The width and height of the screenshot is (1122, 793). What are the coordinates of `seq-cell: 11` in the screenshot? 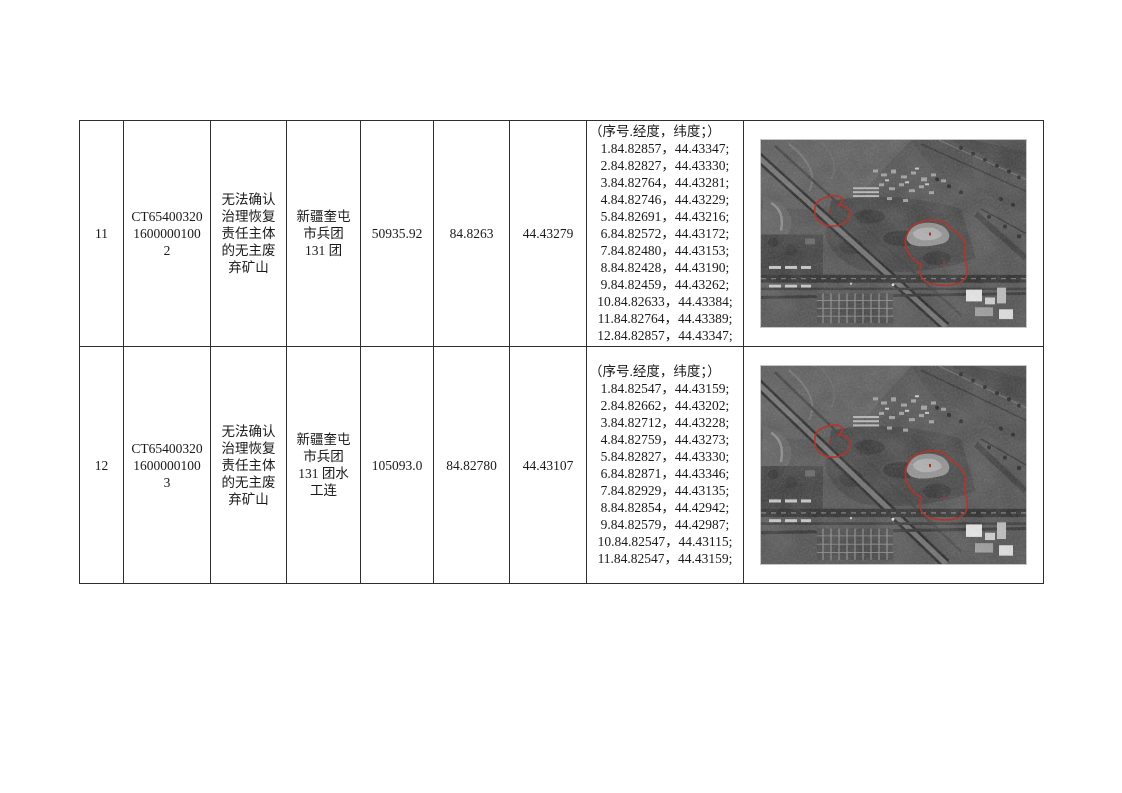 It's located at (101, 233).